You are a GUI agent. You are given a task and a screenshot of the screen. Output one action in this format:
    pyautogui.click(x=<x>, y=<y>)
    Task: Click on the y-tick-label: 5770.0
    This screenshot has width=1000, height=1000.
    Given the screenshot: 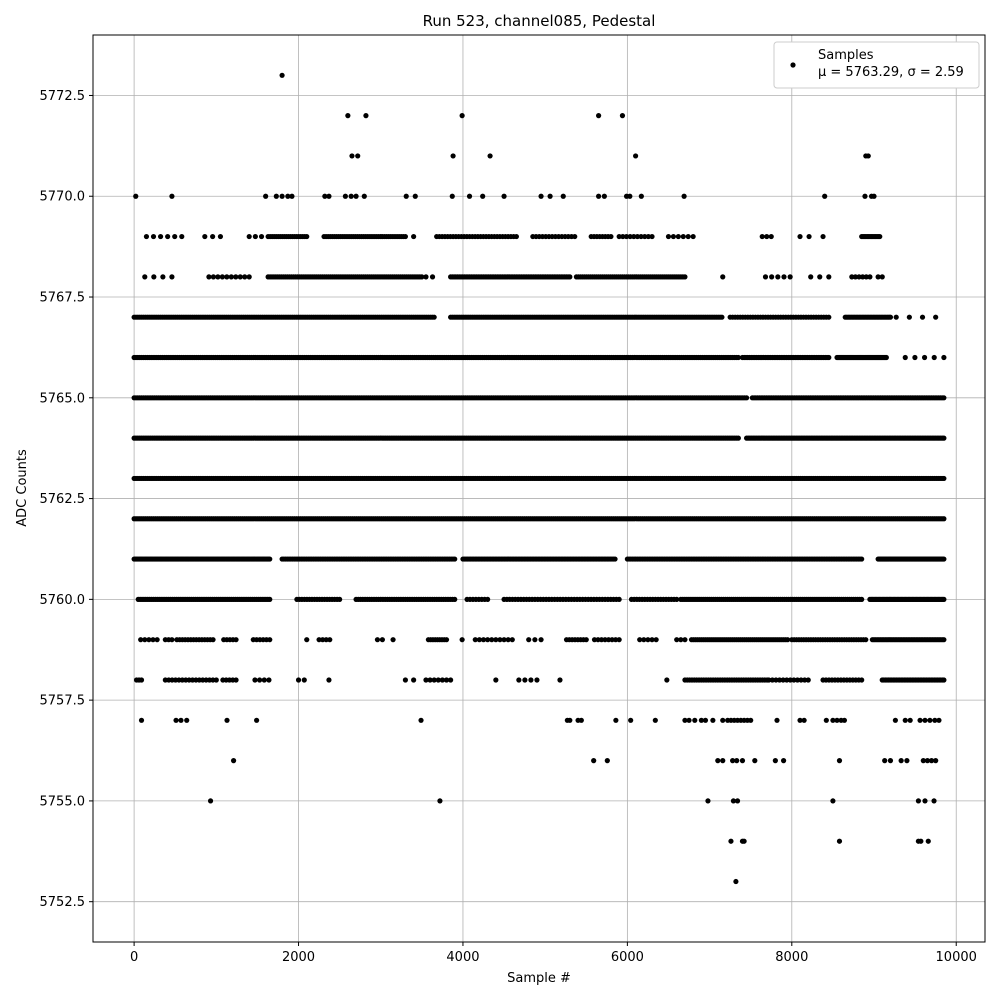 What is the action you would take?
    pyautogui.click(x=63, y=197)
    